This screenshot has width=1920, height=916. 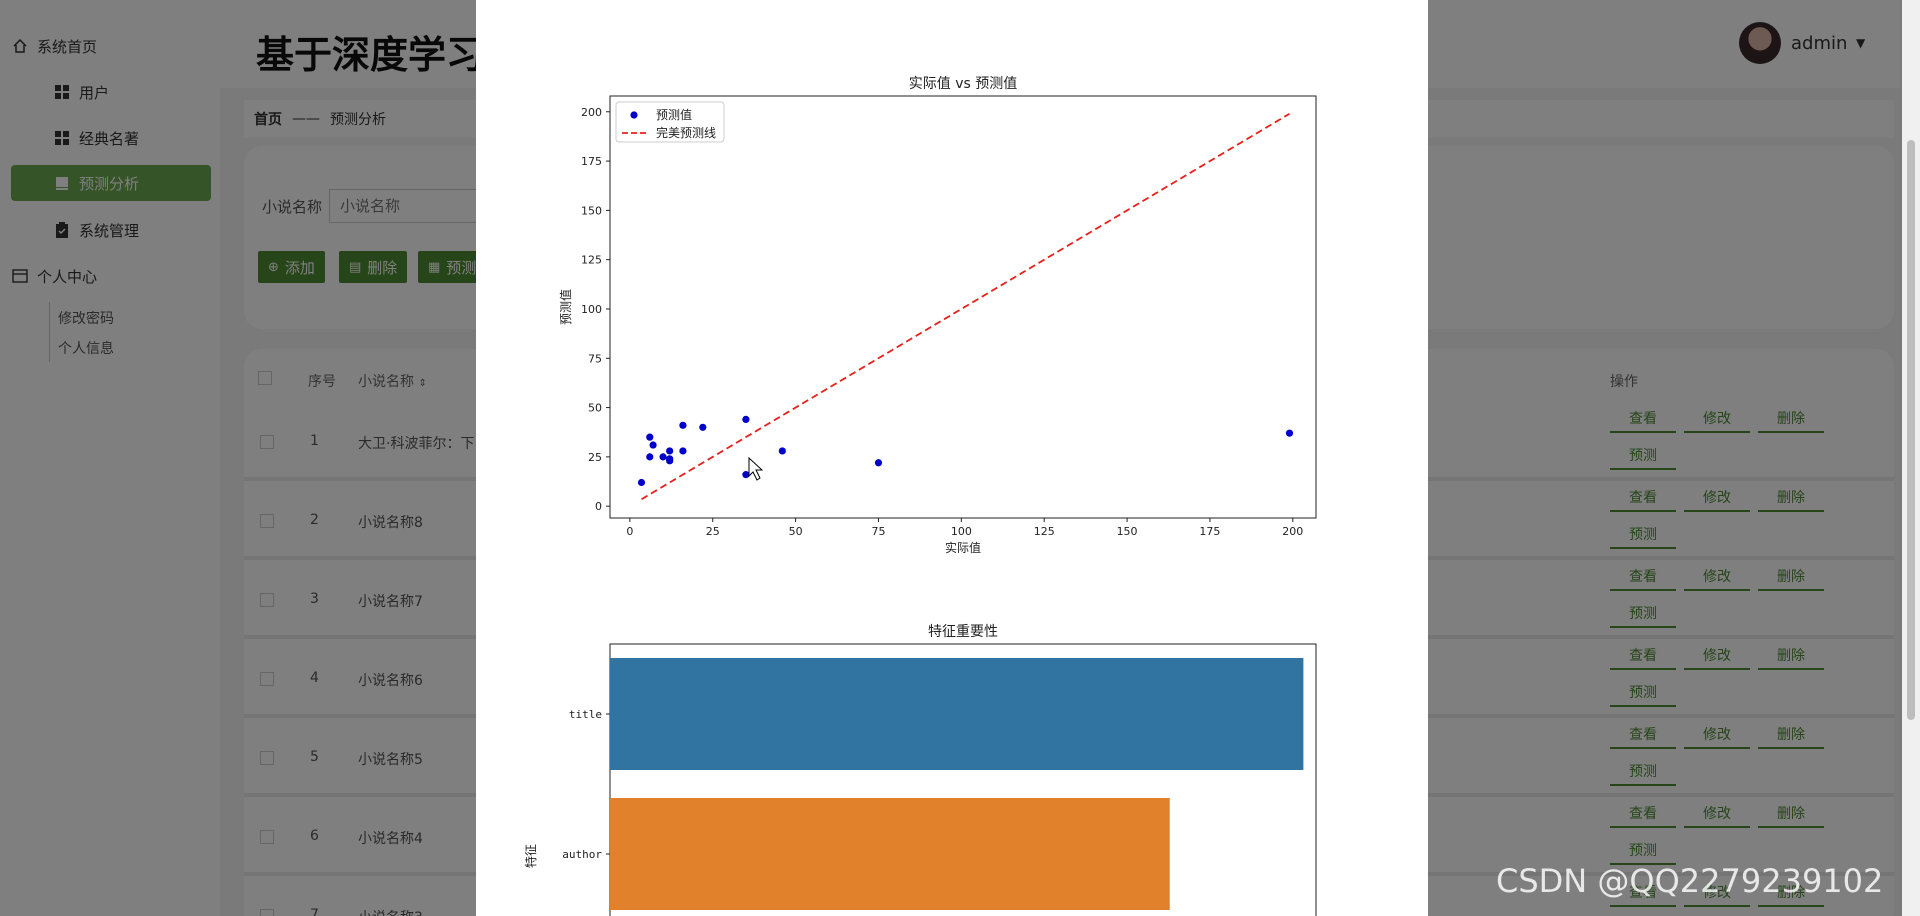 What do you see at coordinates (582, 854) in the screenshot?
I see `y-tick-label: author` at bounding box center [582, 854].